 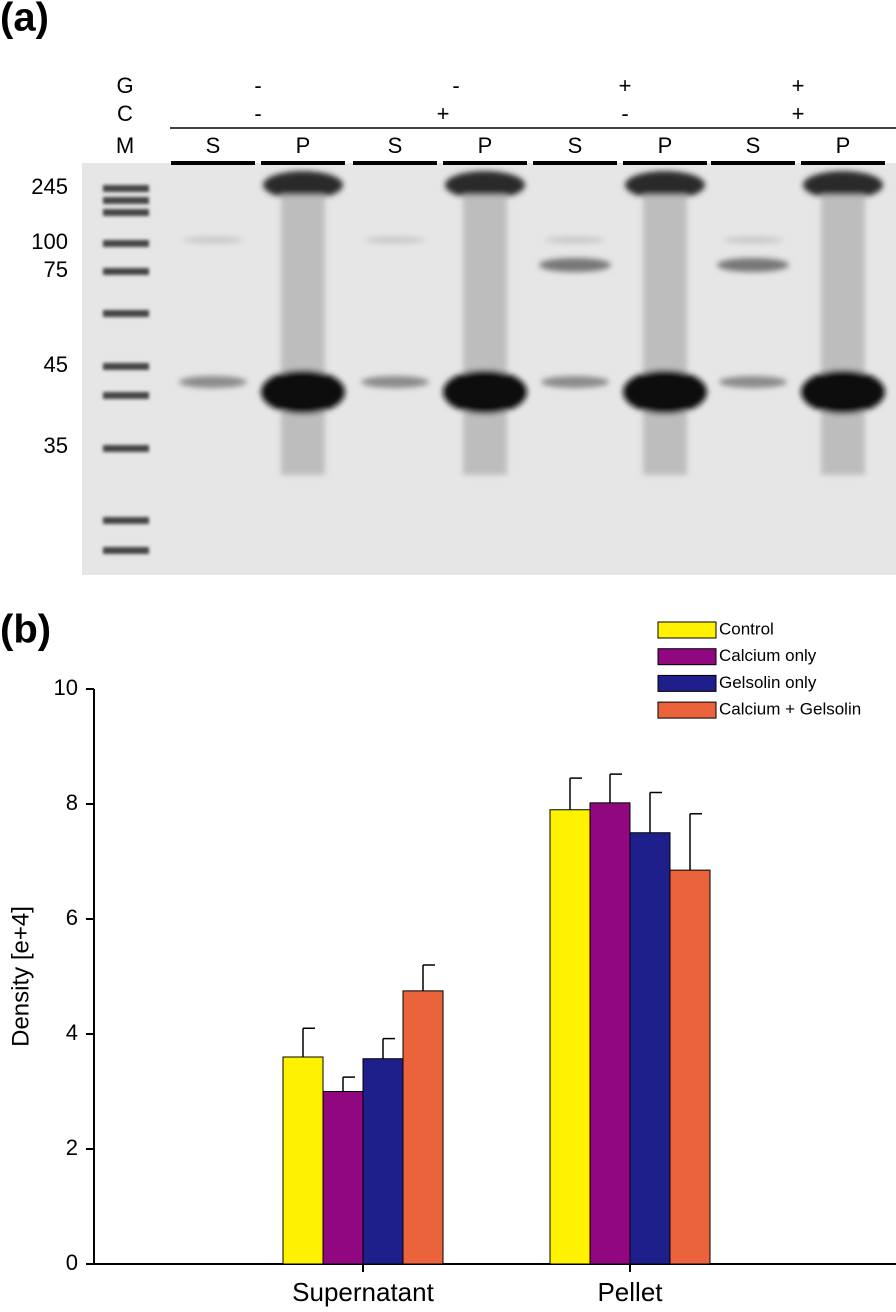 What do you see at coordinates (25, 630) in the screenshot?
I see `panel-label: (b)` at bounding box center [25, 630].